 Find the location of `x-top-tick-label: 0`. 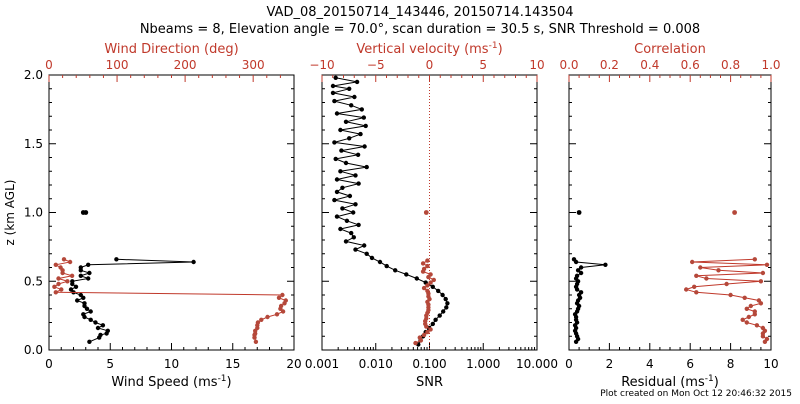

x-top-tick-label: 0 is located at coordinates (49, 65).